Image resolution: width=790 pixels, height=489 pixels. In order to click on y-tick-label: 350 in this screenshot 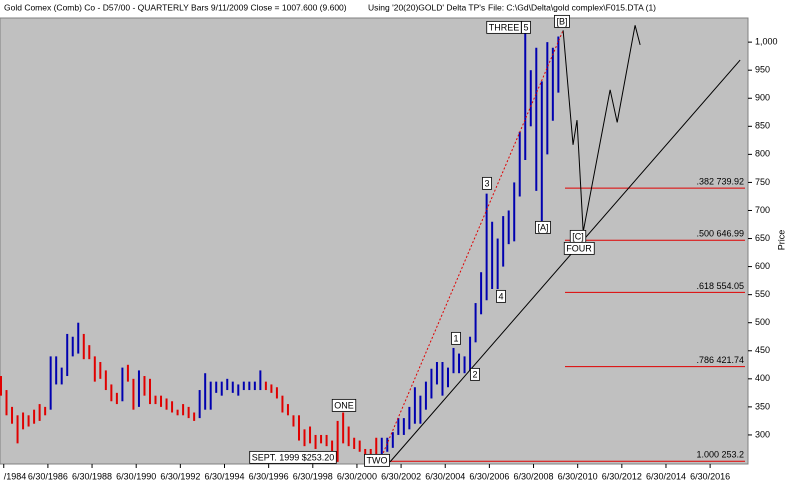, I will do `click(762, 406)`.